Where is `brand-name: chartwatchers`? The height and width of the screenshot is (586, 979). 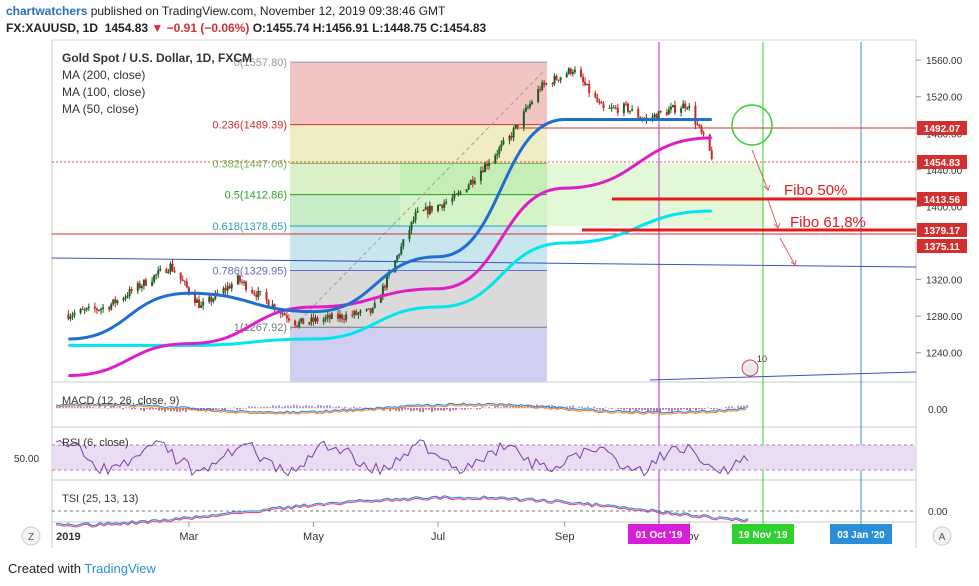 brand-name: chartwatchers is located at coordinates (47, 11).